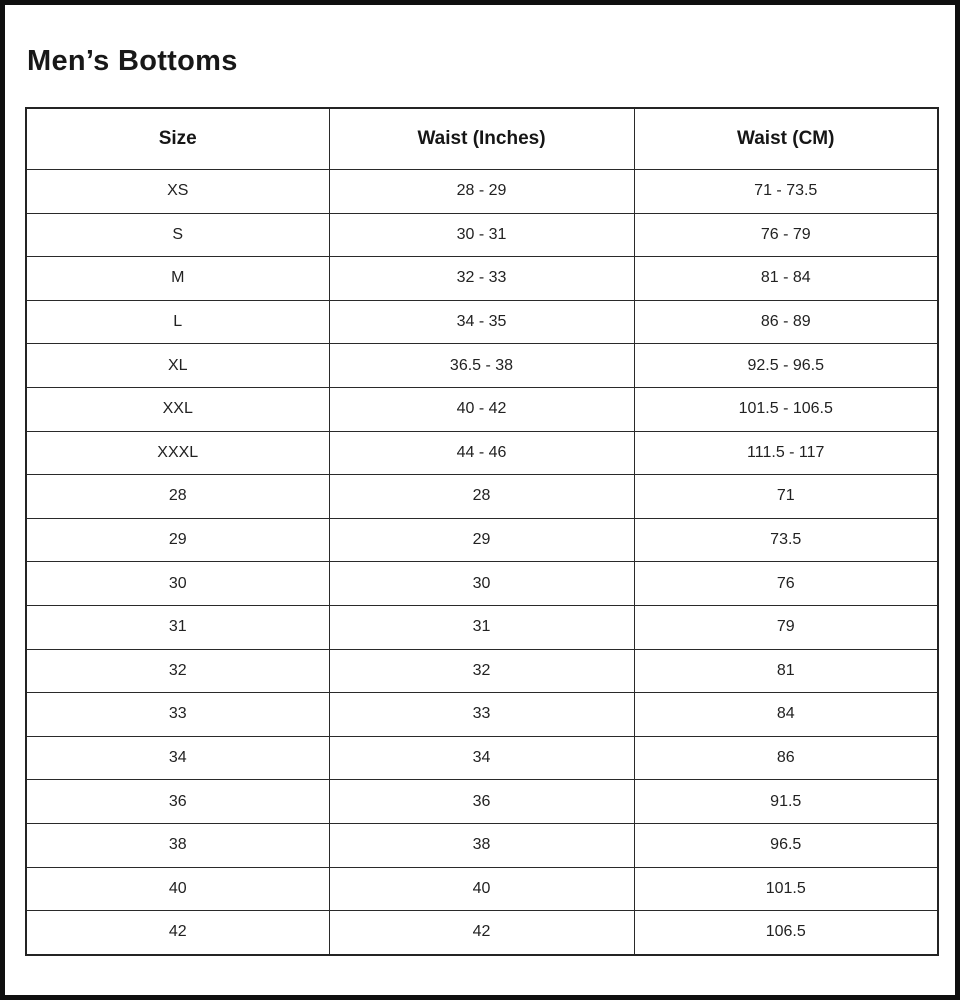 The width and height of the screenshot is (960, 1000). Describe the element at coordinates (786, 540) in the screenshot. I see `table-cell: 73.5` at that location.